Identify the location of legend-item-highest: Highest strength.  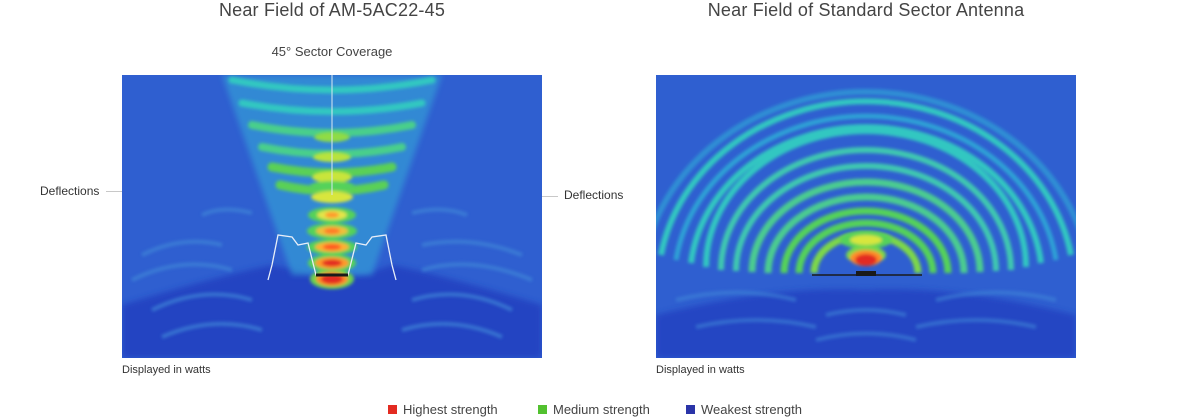
(443, 409).